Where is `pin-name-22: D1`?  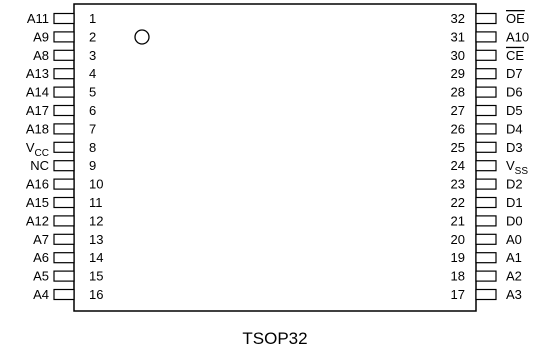
pin-name-22: D1 is located at coordinates (514, 202).